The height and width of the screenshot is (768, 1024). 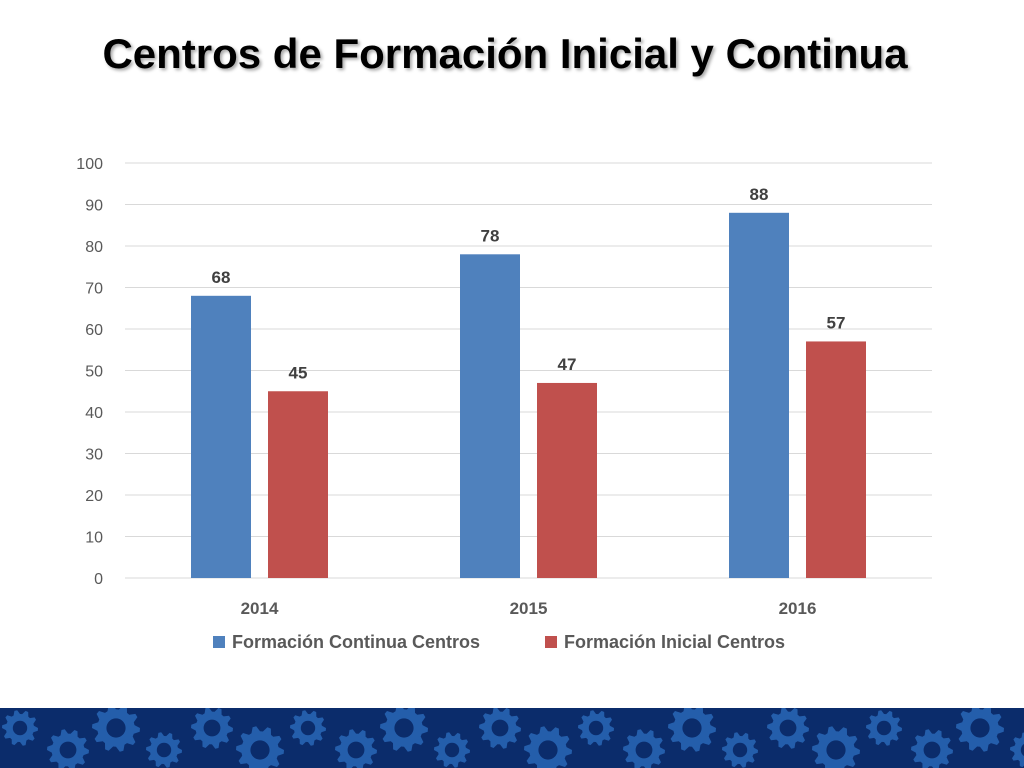 I want to click on x-tick-label: 2015, so click(x=529, y=608).